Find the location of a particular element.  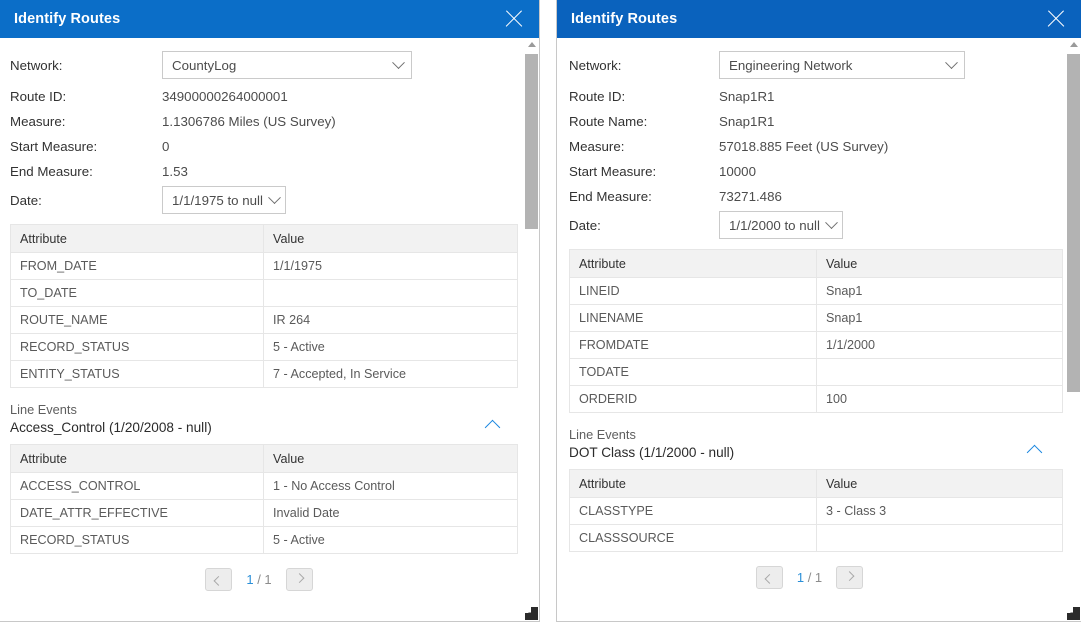

table-row: FROMDATE 1/1/2000 is located at coordinates (816, 345).